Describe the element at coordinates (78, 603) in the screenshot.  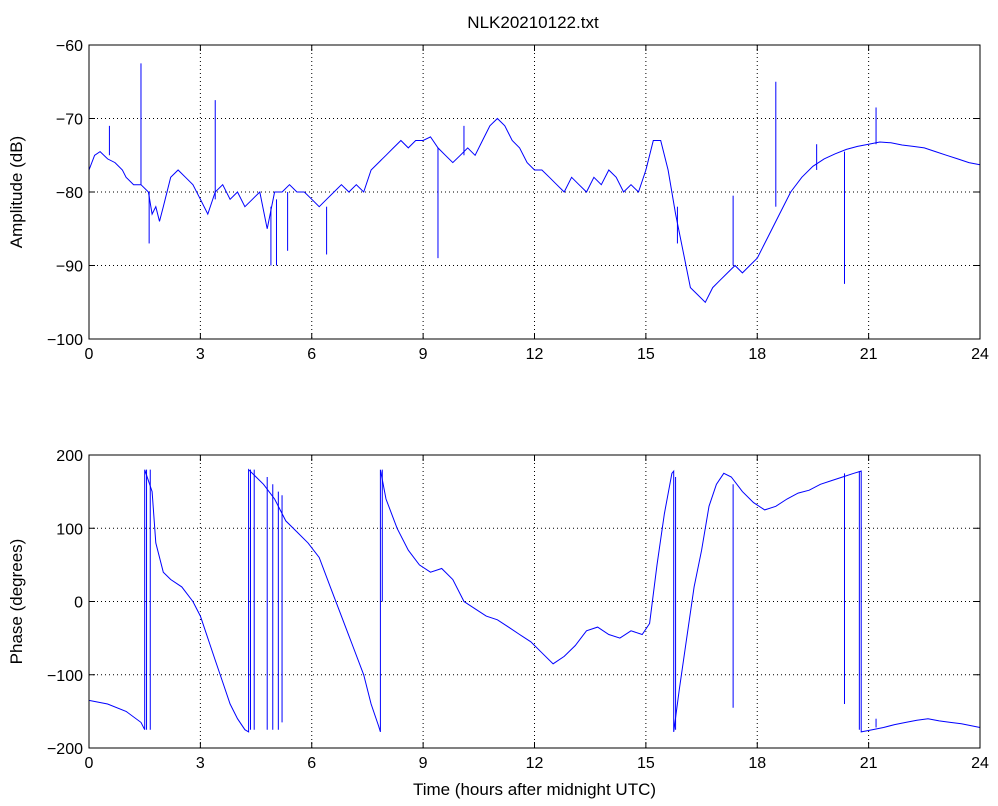
I see `phase-ytick-label: 0` at that location.